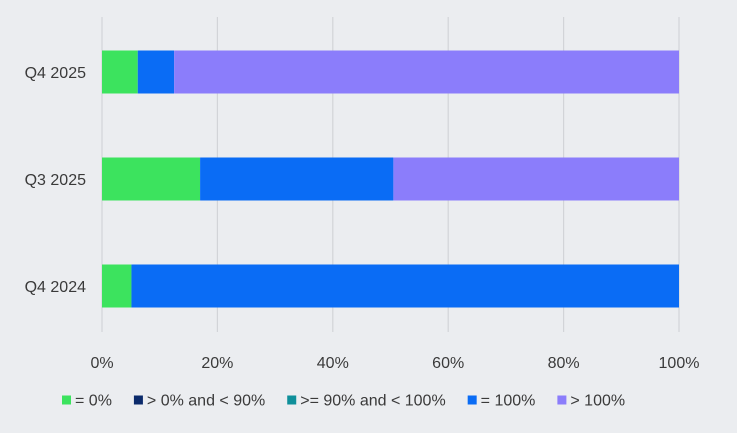  I want to click on x-axis: 0% 20% 40% 60% 80% 100%, so click(394, 363).